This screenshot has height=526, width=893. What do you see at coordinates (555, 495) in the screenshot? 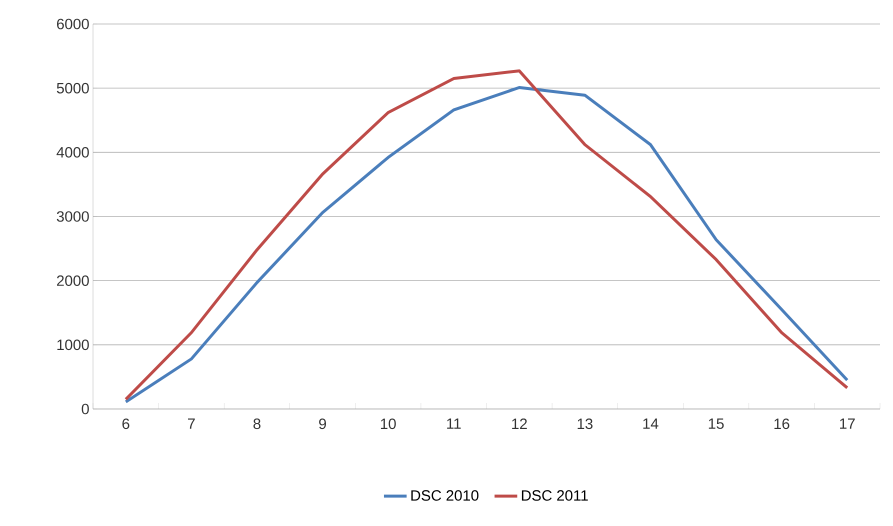
I see `legend-label: DSC 2011` at bounding box center [555, 495].